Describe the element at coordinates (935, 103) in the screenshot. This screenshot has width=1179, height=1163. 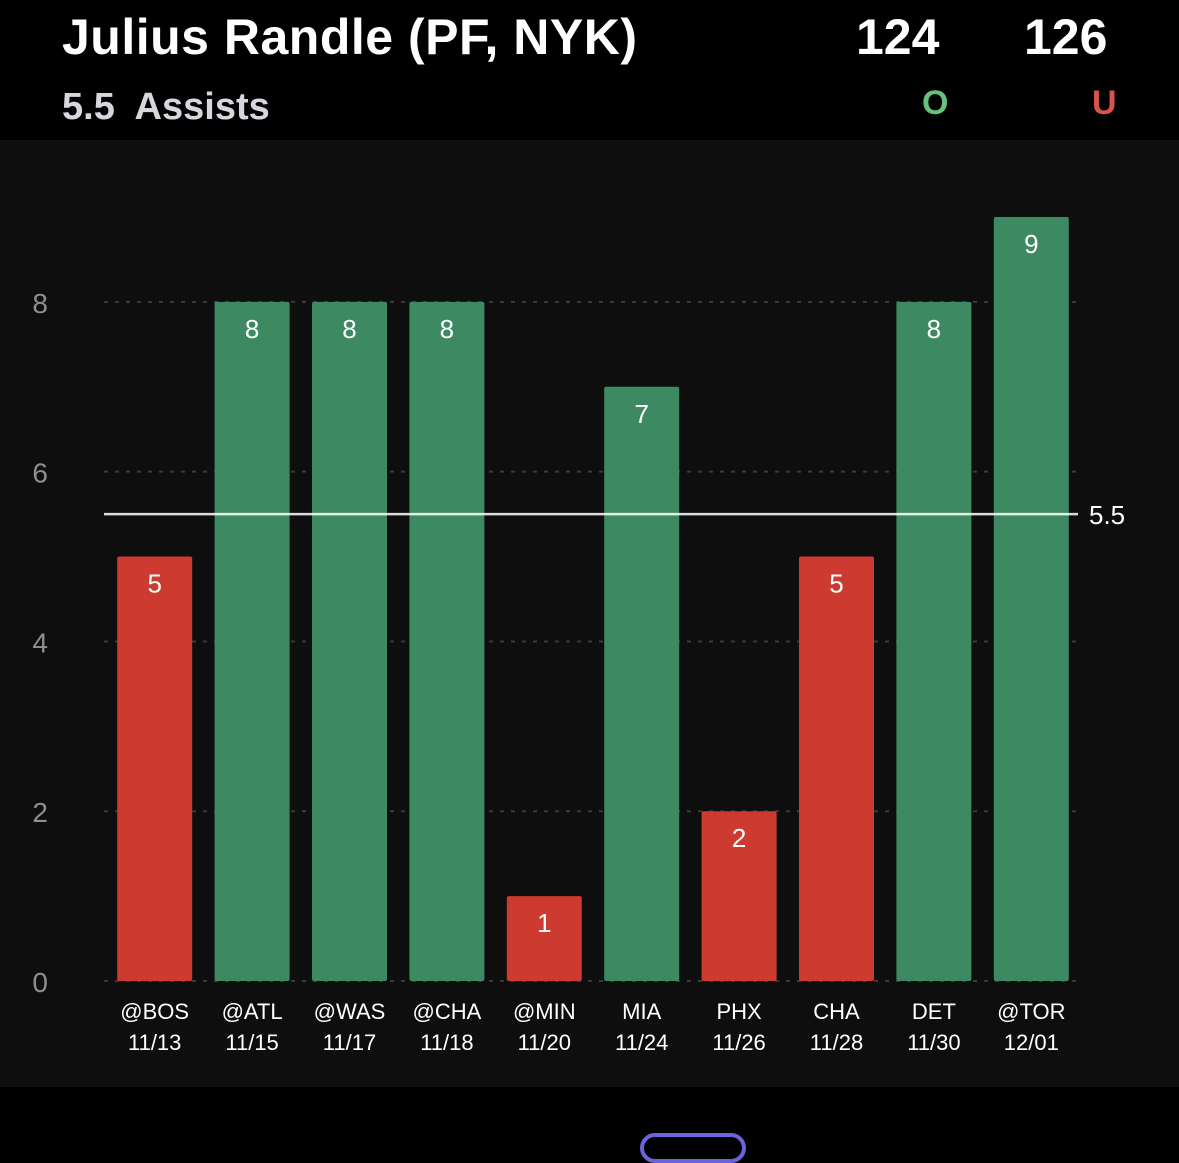
I see `over-label: O` at that location.